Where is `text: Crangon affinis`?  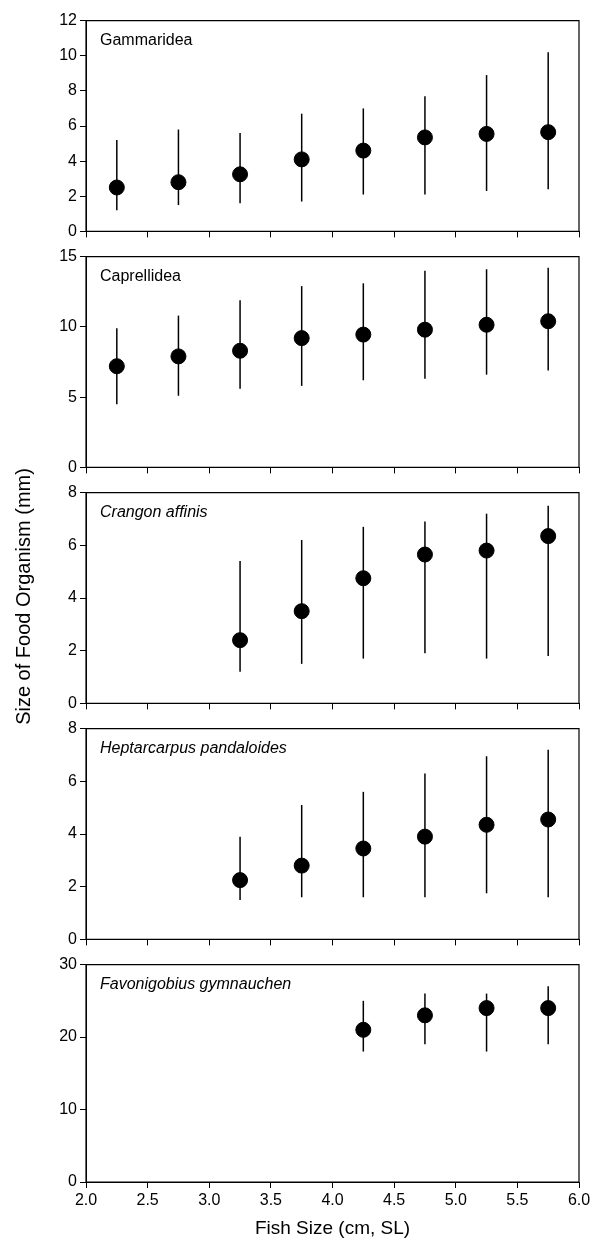 text: Crangon affinis is located at coordinates (154, 512).